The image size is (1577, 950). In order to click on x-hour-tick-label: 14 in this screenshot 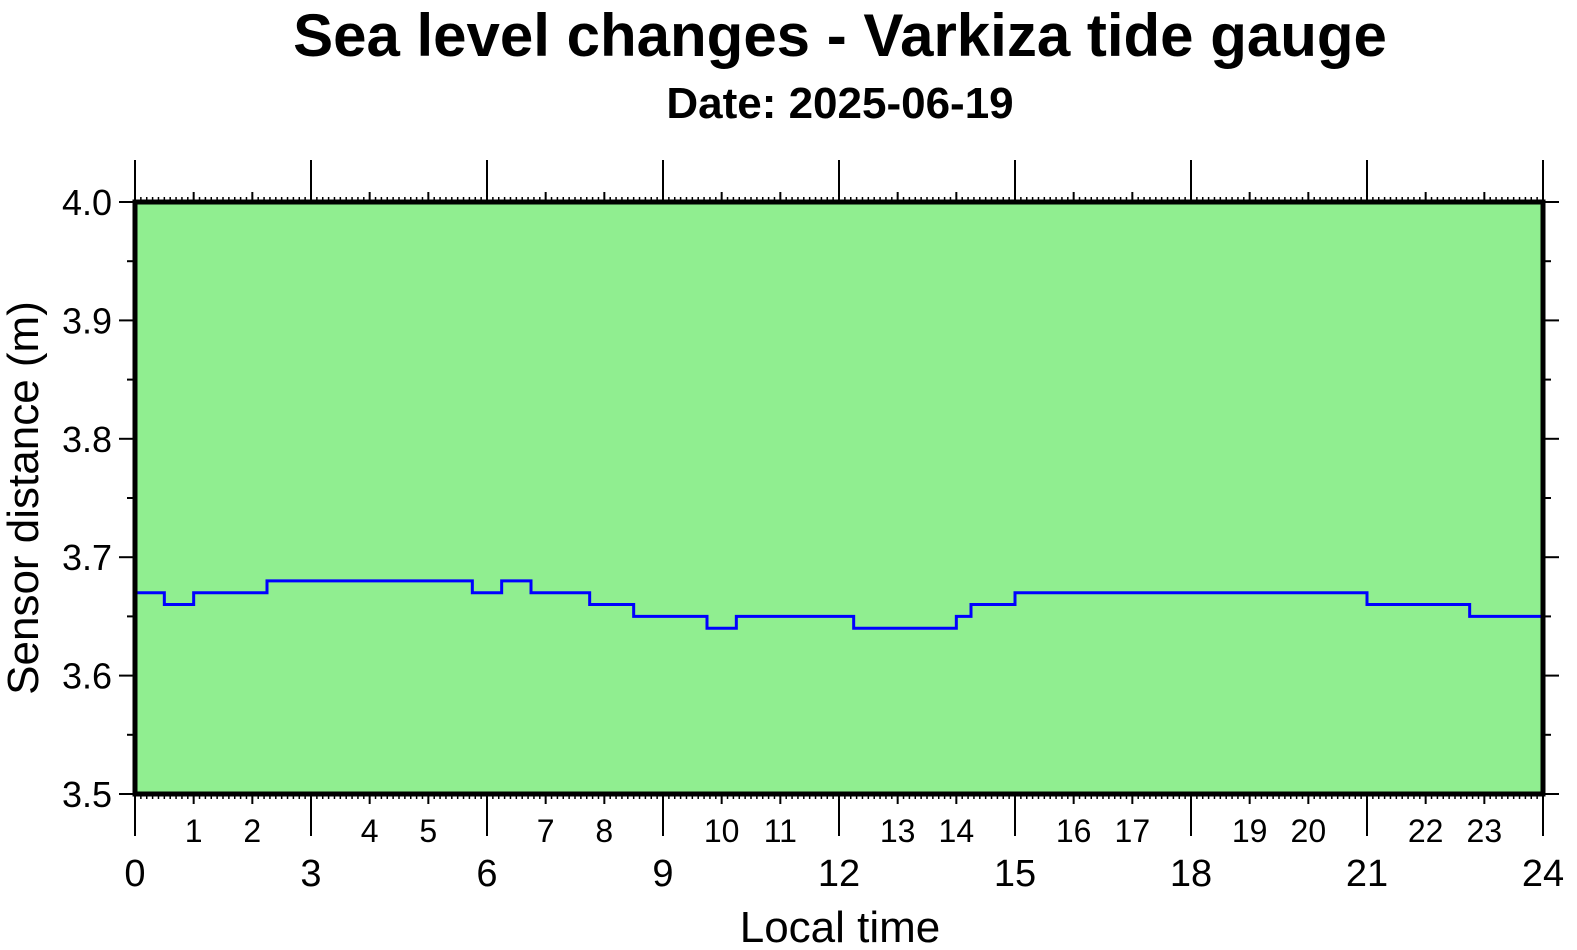, I will do `click(957, 831)`.